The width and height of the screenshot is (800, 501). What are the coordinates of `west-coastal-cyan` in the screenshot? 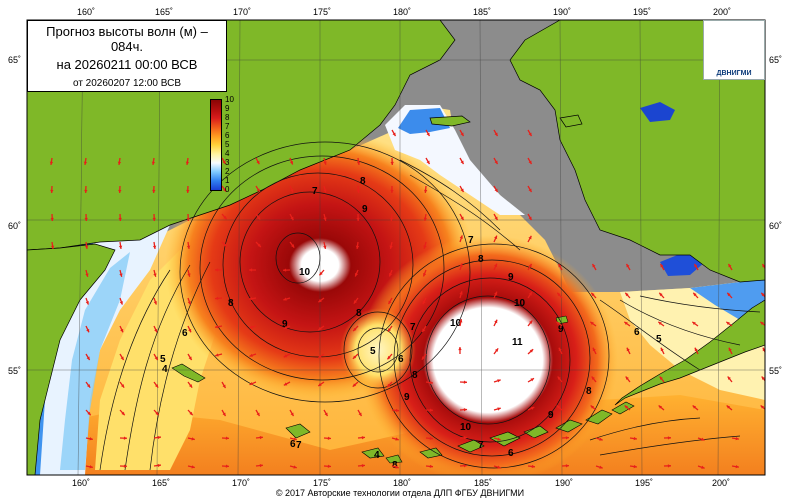 It's located at (95, 361).